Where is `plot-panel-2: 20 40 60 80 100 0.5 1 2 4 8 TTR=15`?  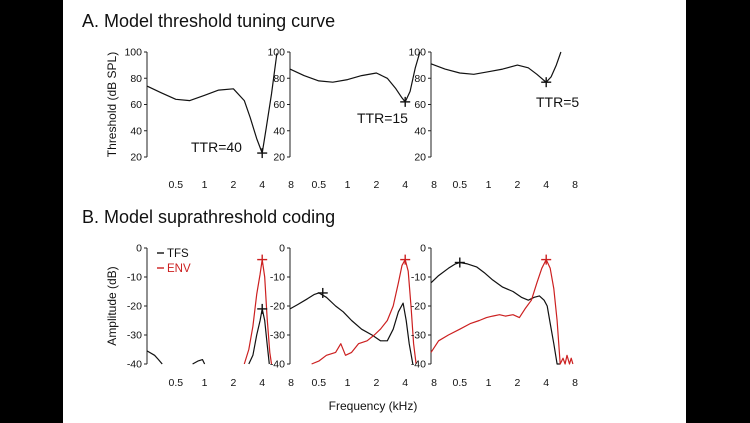
plot-panel-2: 20 40 60 80 100 0.5 1 2 4 8 TTR=15 is located at coordinates (352, 119).